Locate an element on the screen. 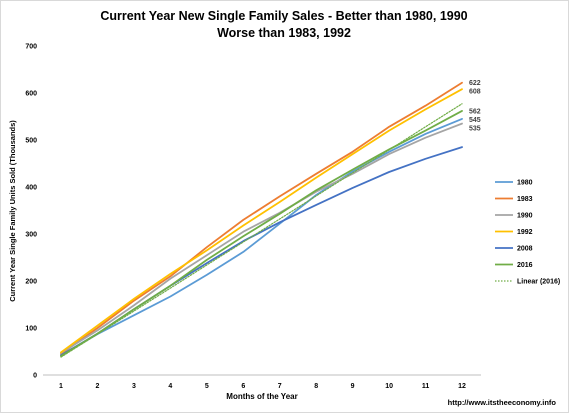  x-tick-label: 1 is located at coordinates (61, 386).